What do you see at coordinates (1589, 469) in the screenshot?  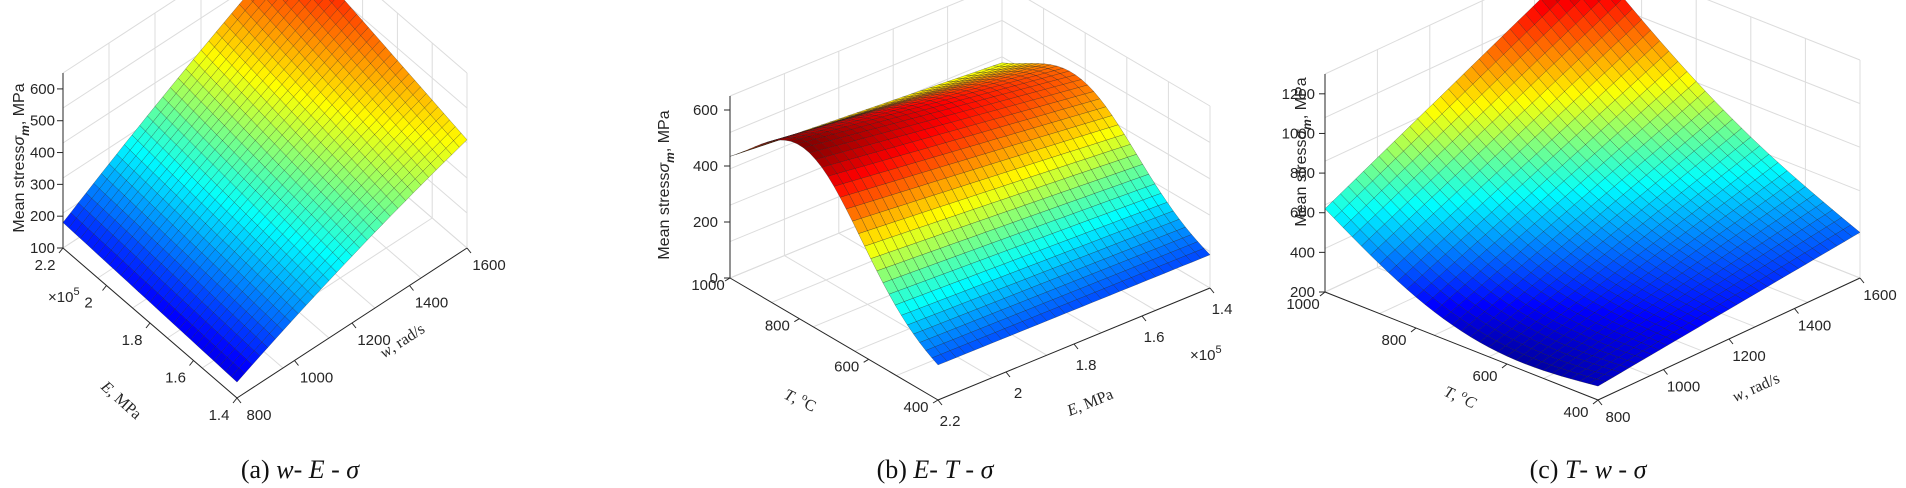 I see `caption-c: (c) T- w - σ` at bounding box center [1589, 469].